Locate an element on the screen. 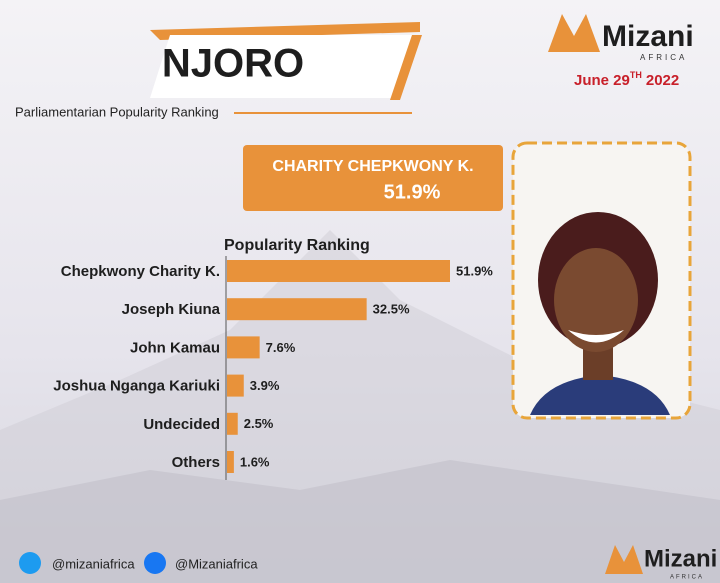  date-suffix: TH is located at coordinates (636, 75).